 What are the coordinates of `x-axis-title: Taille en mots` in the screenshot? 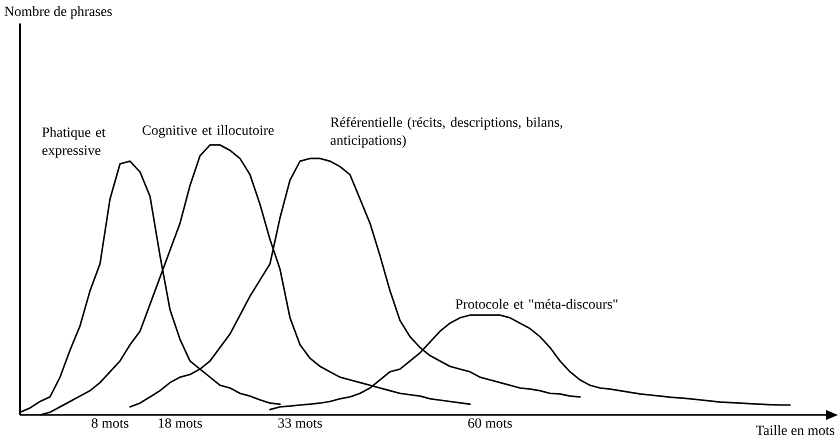 It's located at (795, 430).